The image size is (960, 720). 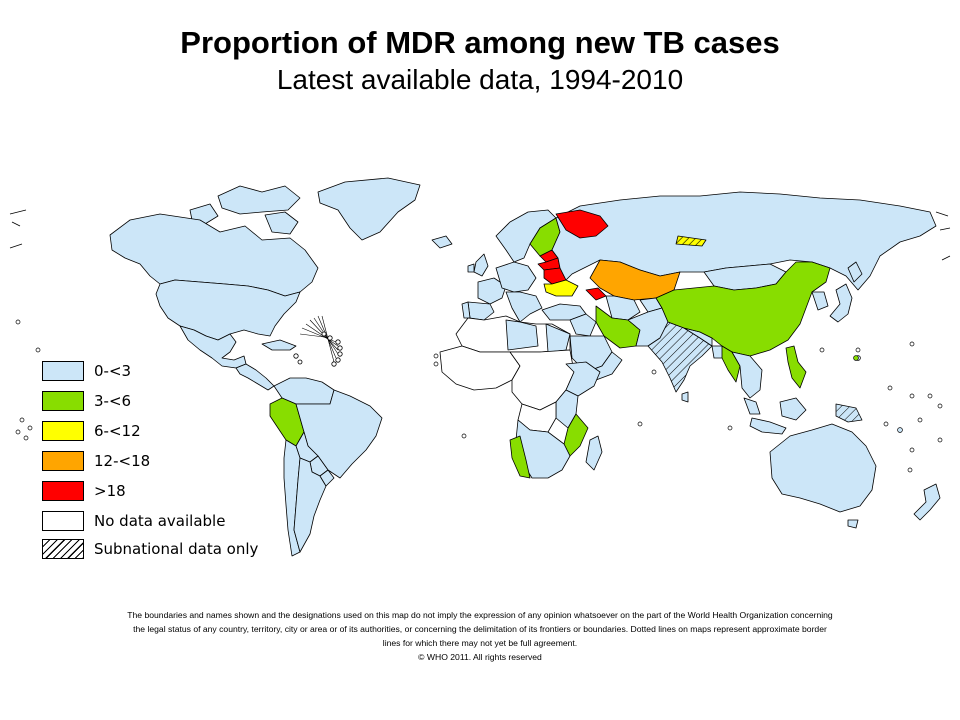 What do you see at coordinates (471, 268) in the screenshot?
I see `region-ireland` at bounding box center [471, 268].